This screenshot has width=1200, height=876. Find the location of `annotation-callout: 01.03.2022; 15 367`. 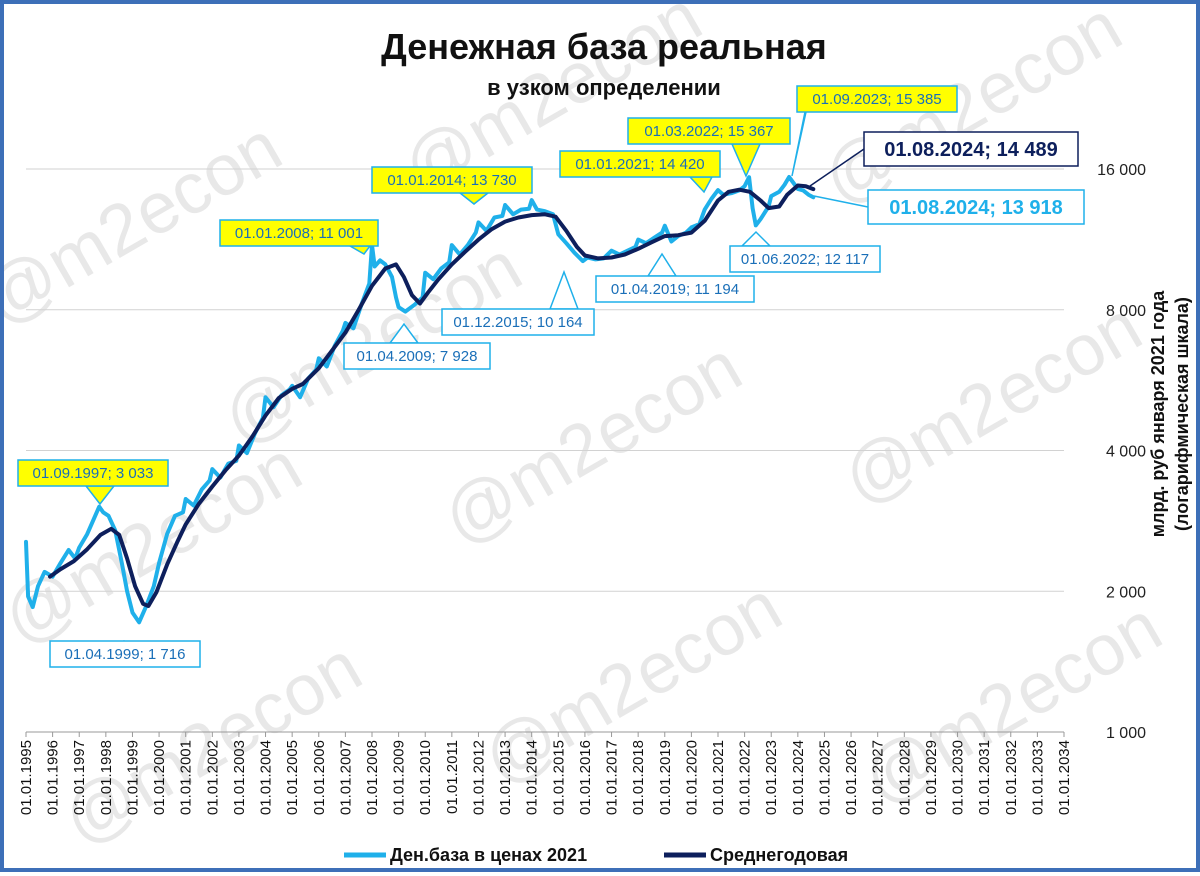

annotation-callout: 01.03.2022; 15 367 is located at coordinates (709, 147).